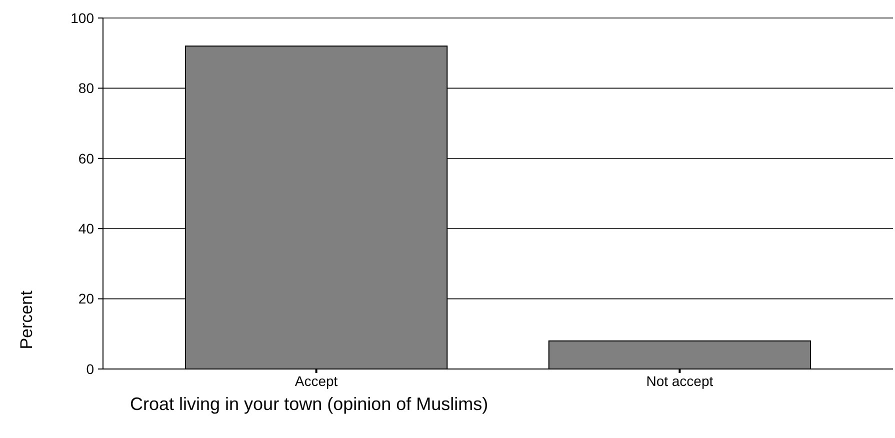 This screenshot has width=895, height=438. I want to click on y-tick-label: 40, so click(86, 228).